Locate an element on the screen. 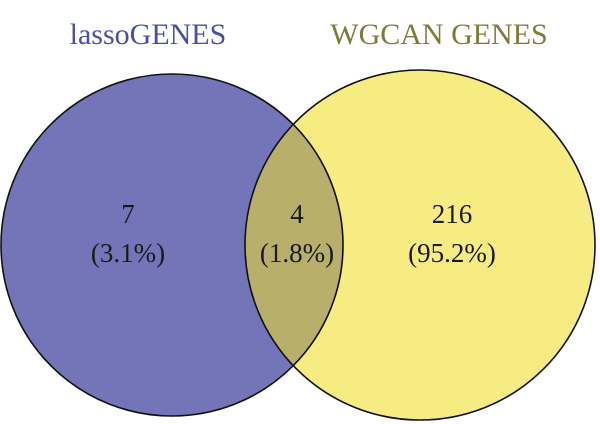 Image resolution: width=600 pixels, height=424 pixels. right-only-percent: (95.2%) is located at coordinates (452, 253).